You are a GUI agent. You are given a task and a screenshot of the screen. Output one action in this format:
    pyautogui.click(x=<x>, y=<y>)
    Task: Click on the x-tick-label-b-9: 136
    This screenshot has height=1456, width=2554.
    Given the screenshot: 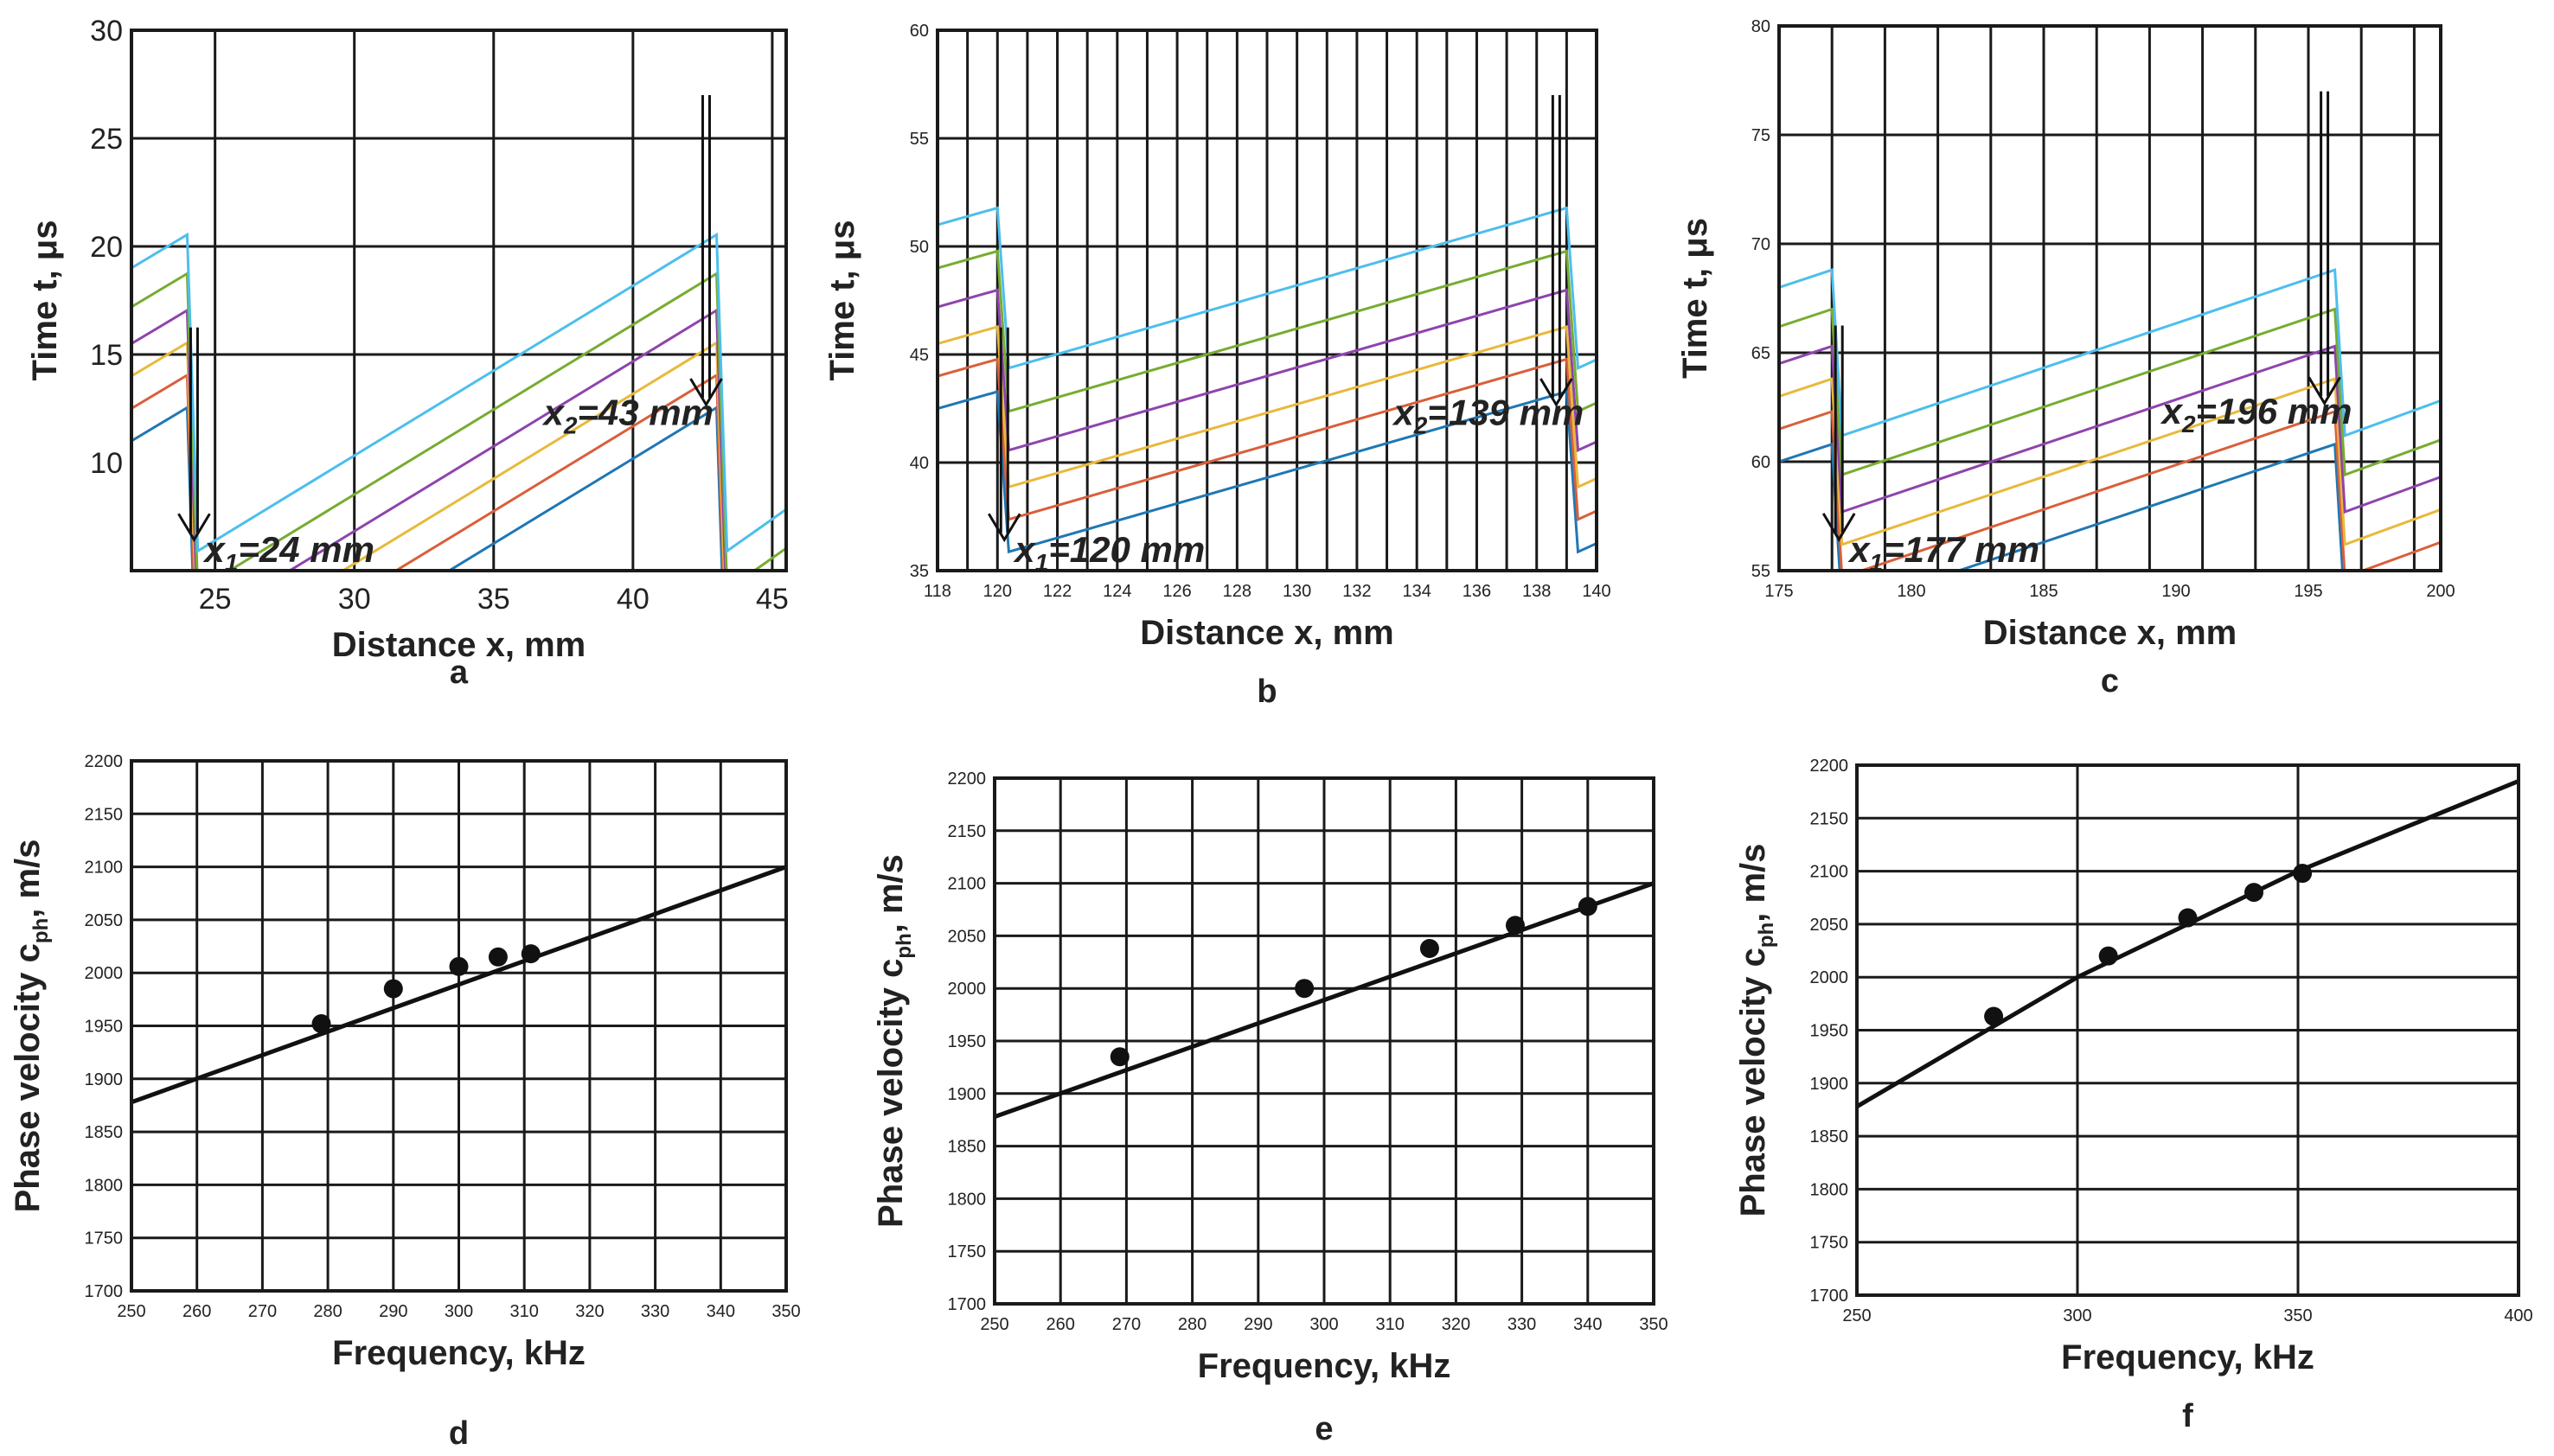 What is the action you would take?
    pyautogui.click(x=1477, y=592)
    